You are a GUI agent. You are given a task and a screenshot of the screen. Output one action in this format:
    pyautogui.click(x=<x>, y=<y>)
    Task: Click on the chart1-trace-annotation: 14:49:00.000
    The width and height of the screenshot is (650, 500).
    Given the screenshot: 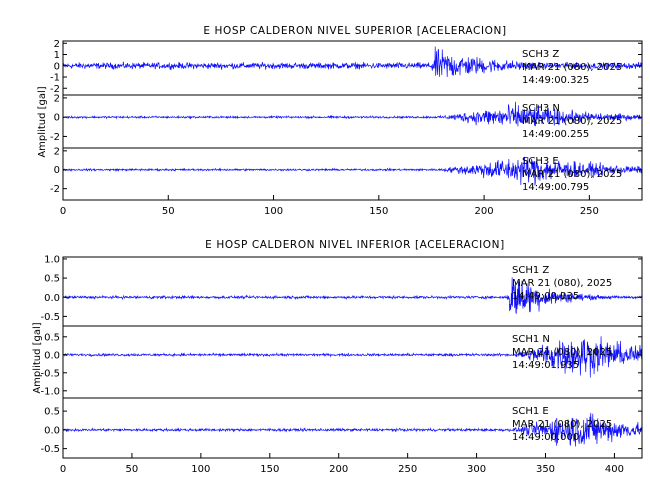 What is the action you would take?
    pyautogui.click(x=545, y=437)
    